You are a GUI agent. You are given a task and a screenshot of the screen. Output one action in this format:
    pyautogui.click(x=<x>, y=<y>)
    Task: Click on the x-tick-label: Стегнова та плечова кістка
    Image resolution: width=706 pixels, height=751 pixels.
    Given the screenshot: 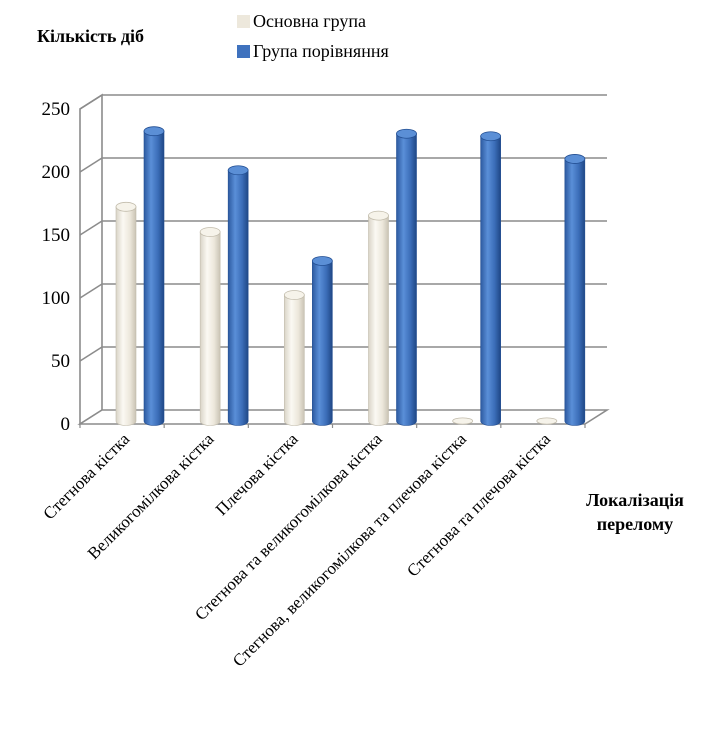 What is the action you would take?
    pyautogui.click(x=478, y=504)
    